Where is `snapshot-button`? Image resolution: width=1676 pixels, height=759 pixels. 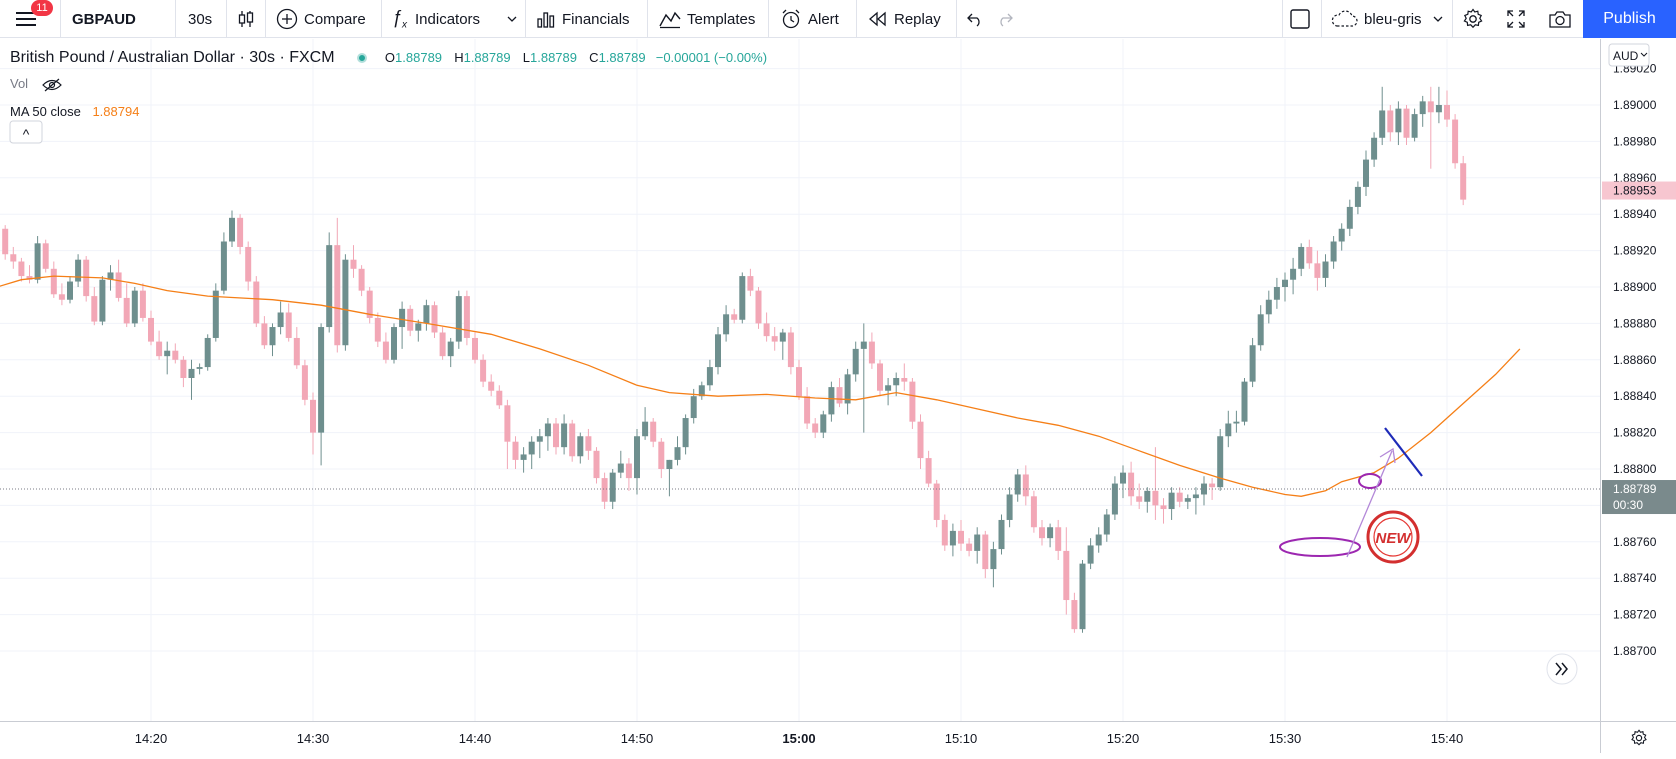 snapshot-button is located at coordinates (1560, 19).